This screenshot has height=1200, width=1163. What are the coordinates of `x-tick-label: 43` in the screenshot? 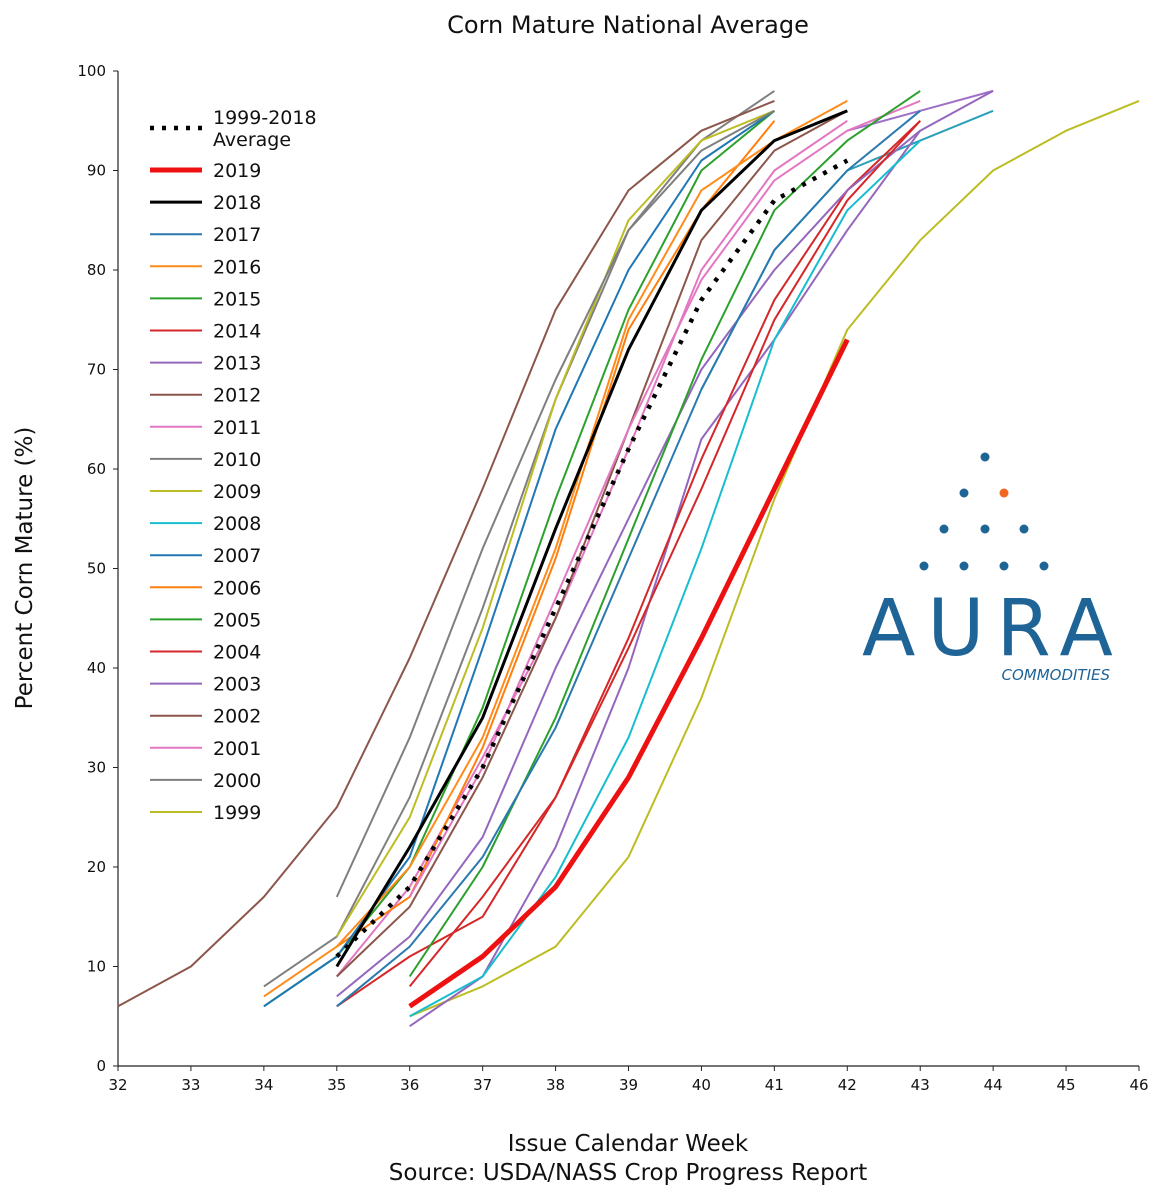 It's located at (920, 1085).